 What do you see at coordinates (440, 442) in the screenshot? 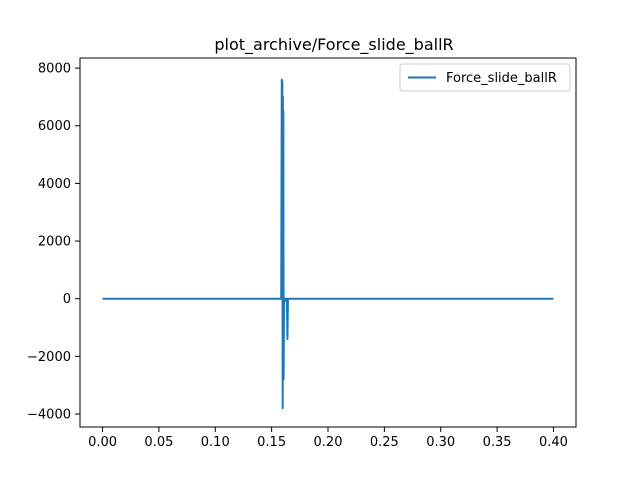
I see `x-tick-label: 0.30` at bounding box center [440, 442].